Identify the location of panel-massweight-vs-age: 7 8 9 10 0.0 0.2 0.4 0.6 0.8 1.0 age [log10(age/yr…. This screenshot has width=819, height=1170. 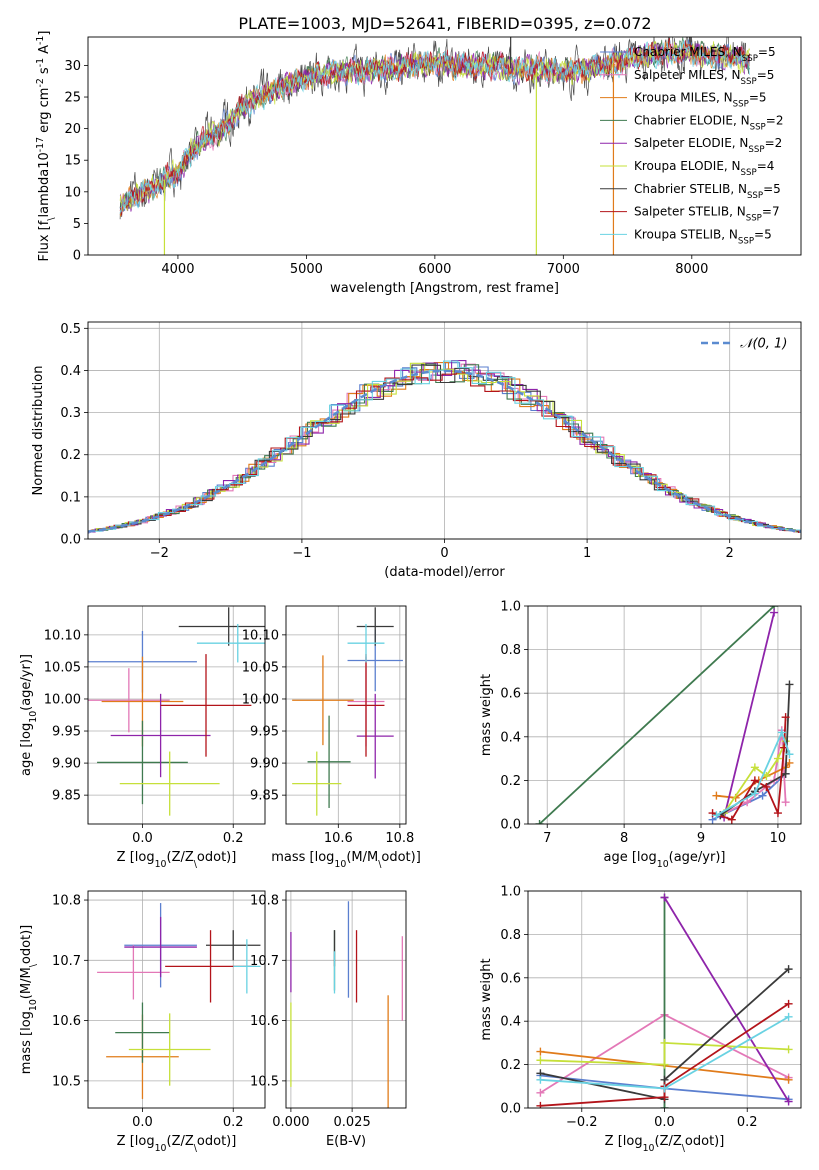
(640, 735).